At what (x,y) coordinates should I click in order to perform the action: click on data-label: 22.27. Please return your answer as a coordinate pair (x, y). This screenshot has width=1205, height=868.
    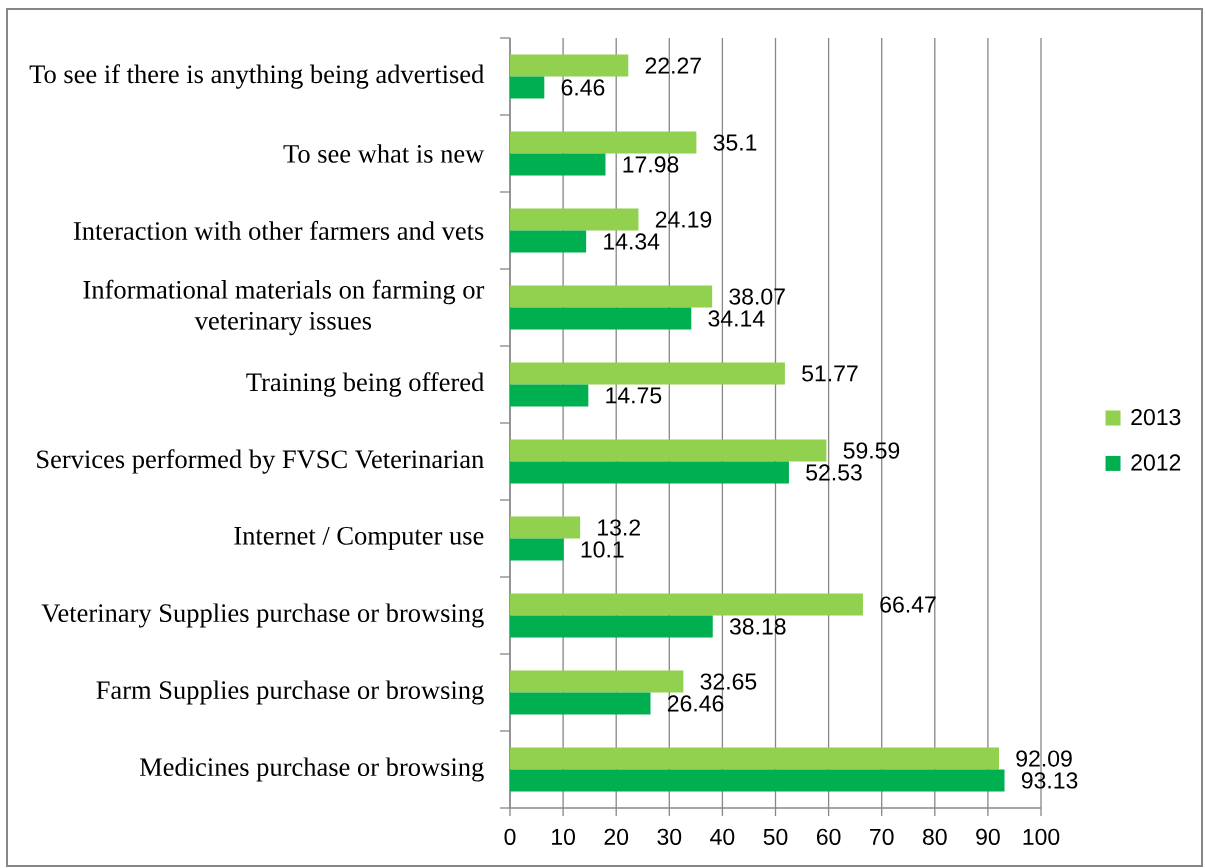
    Looking at the image, I should click on (673, 65).